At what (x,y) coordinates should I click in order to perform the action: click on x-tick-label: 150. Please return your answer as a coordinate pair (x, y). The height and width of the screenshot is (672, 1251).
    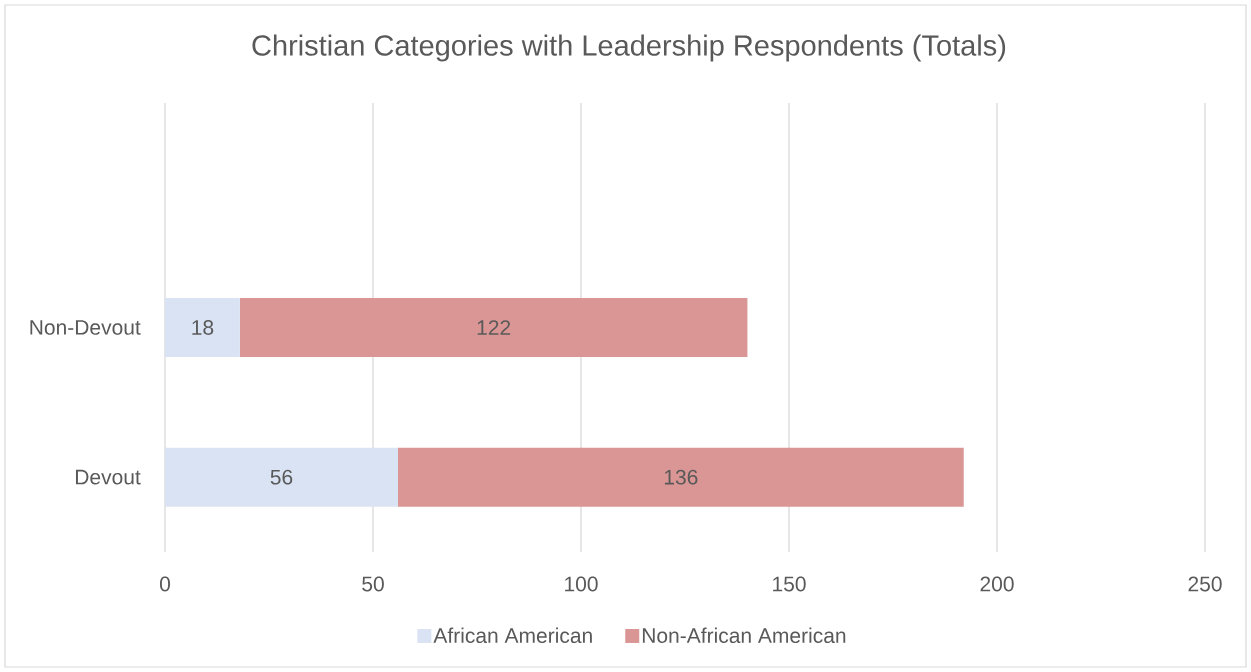
    Looking at the image, I should click on (789, 584).